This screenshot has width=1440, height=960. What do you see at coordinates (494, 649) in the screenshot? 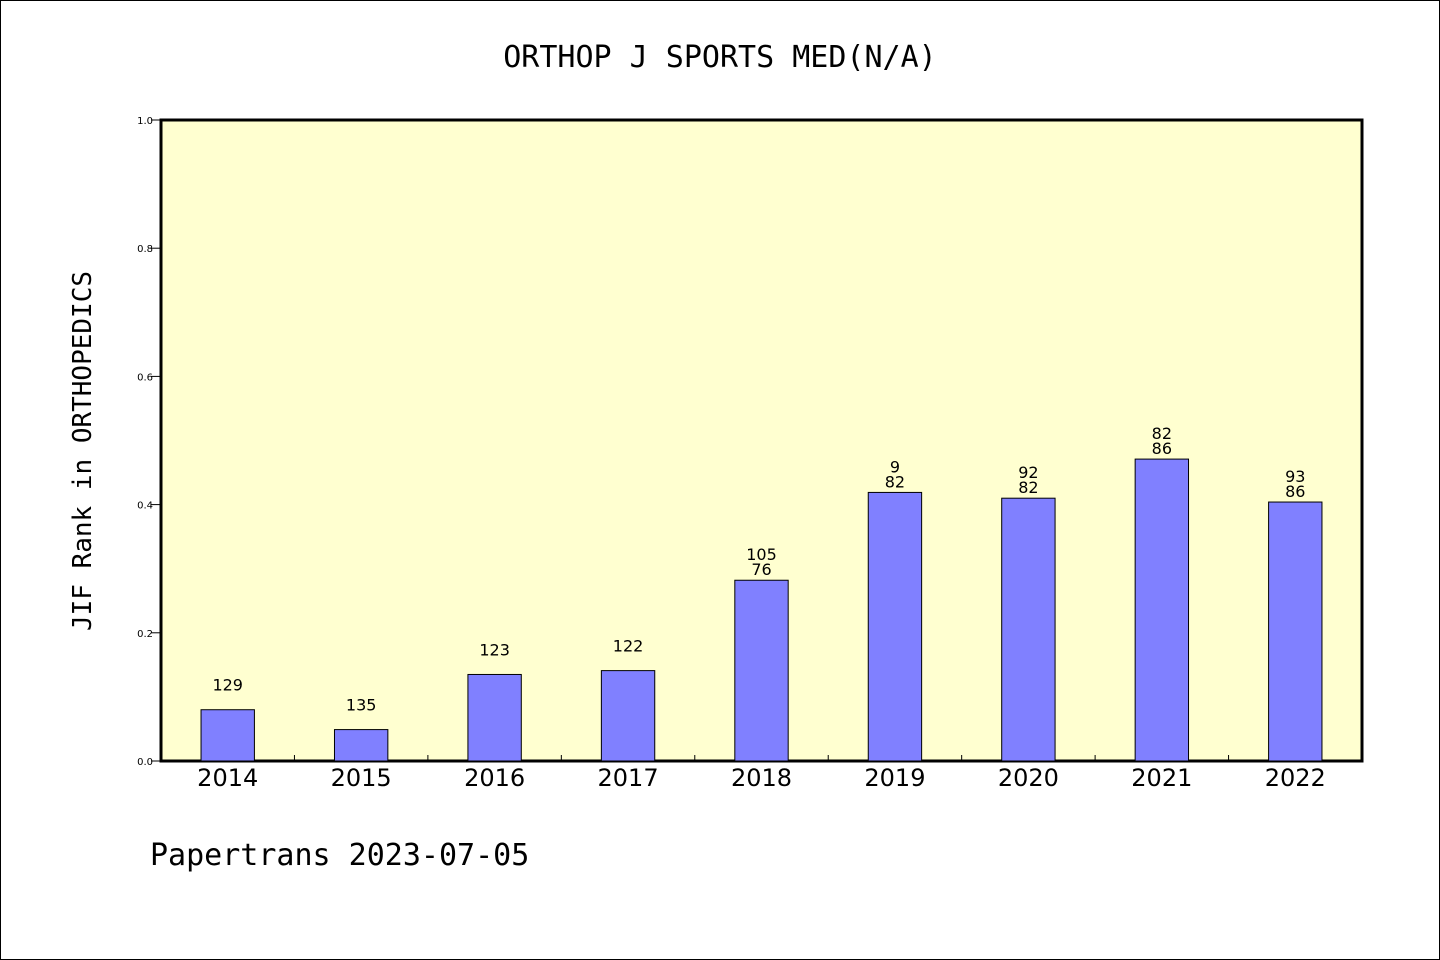
I see `bar-data-label: 123` at bounding box center [494, 649].